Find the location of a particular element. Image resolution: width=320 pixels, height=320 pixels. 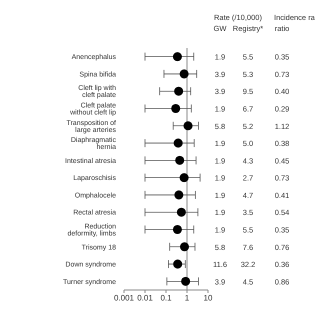

x-tick-label: 10 is located at coordinates (208, 298).